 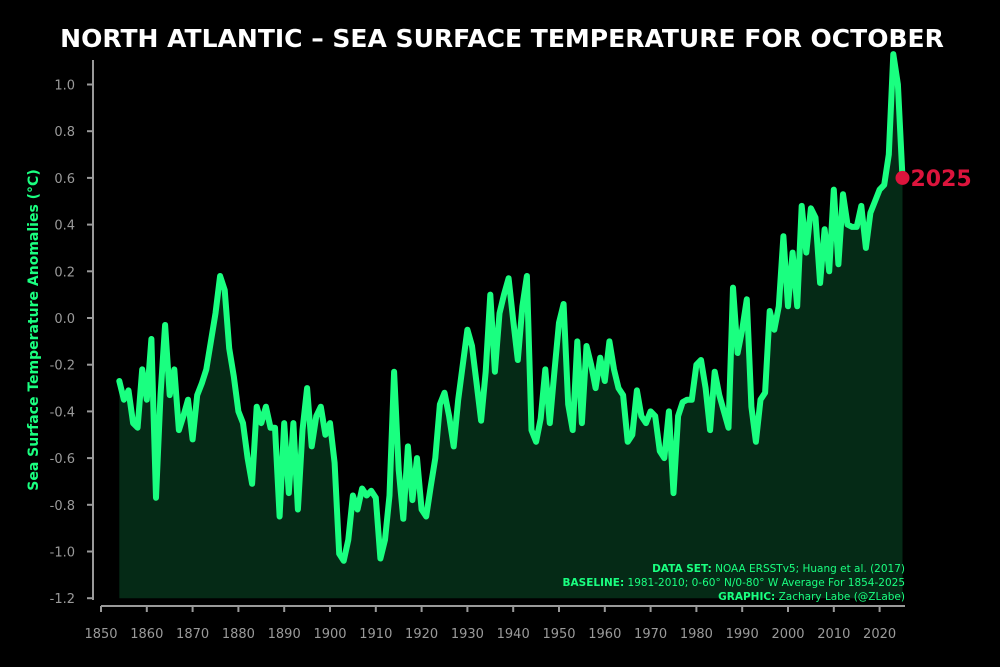 I want to click on highlight-label-2025: 2025, so click(x=941, y=179).